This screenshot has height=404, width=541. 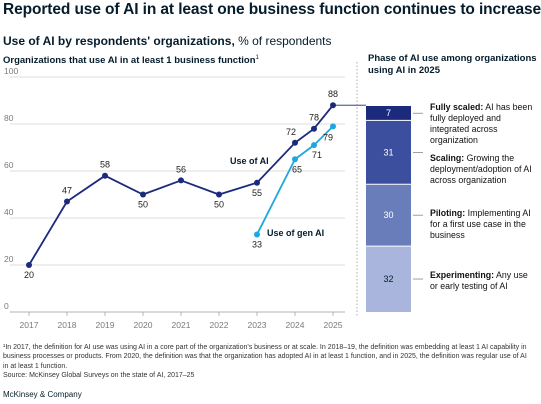 I want to click on bar-segment-label: 7, so click(x=388, y=113).